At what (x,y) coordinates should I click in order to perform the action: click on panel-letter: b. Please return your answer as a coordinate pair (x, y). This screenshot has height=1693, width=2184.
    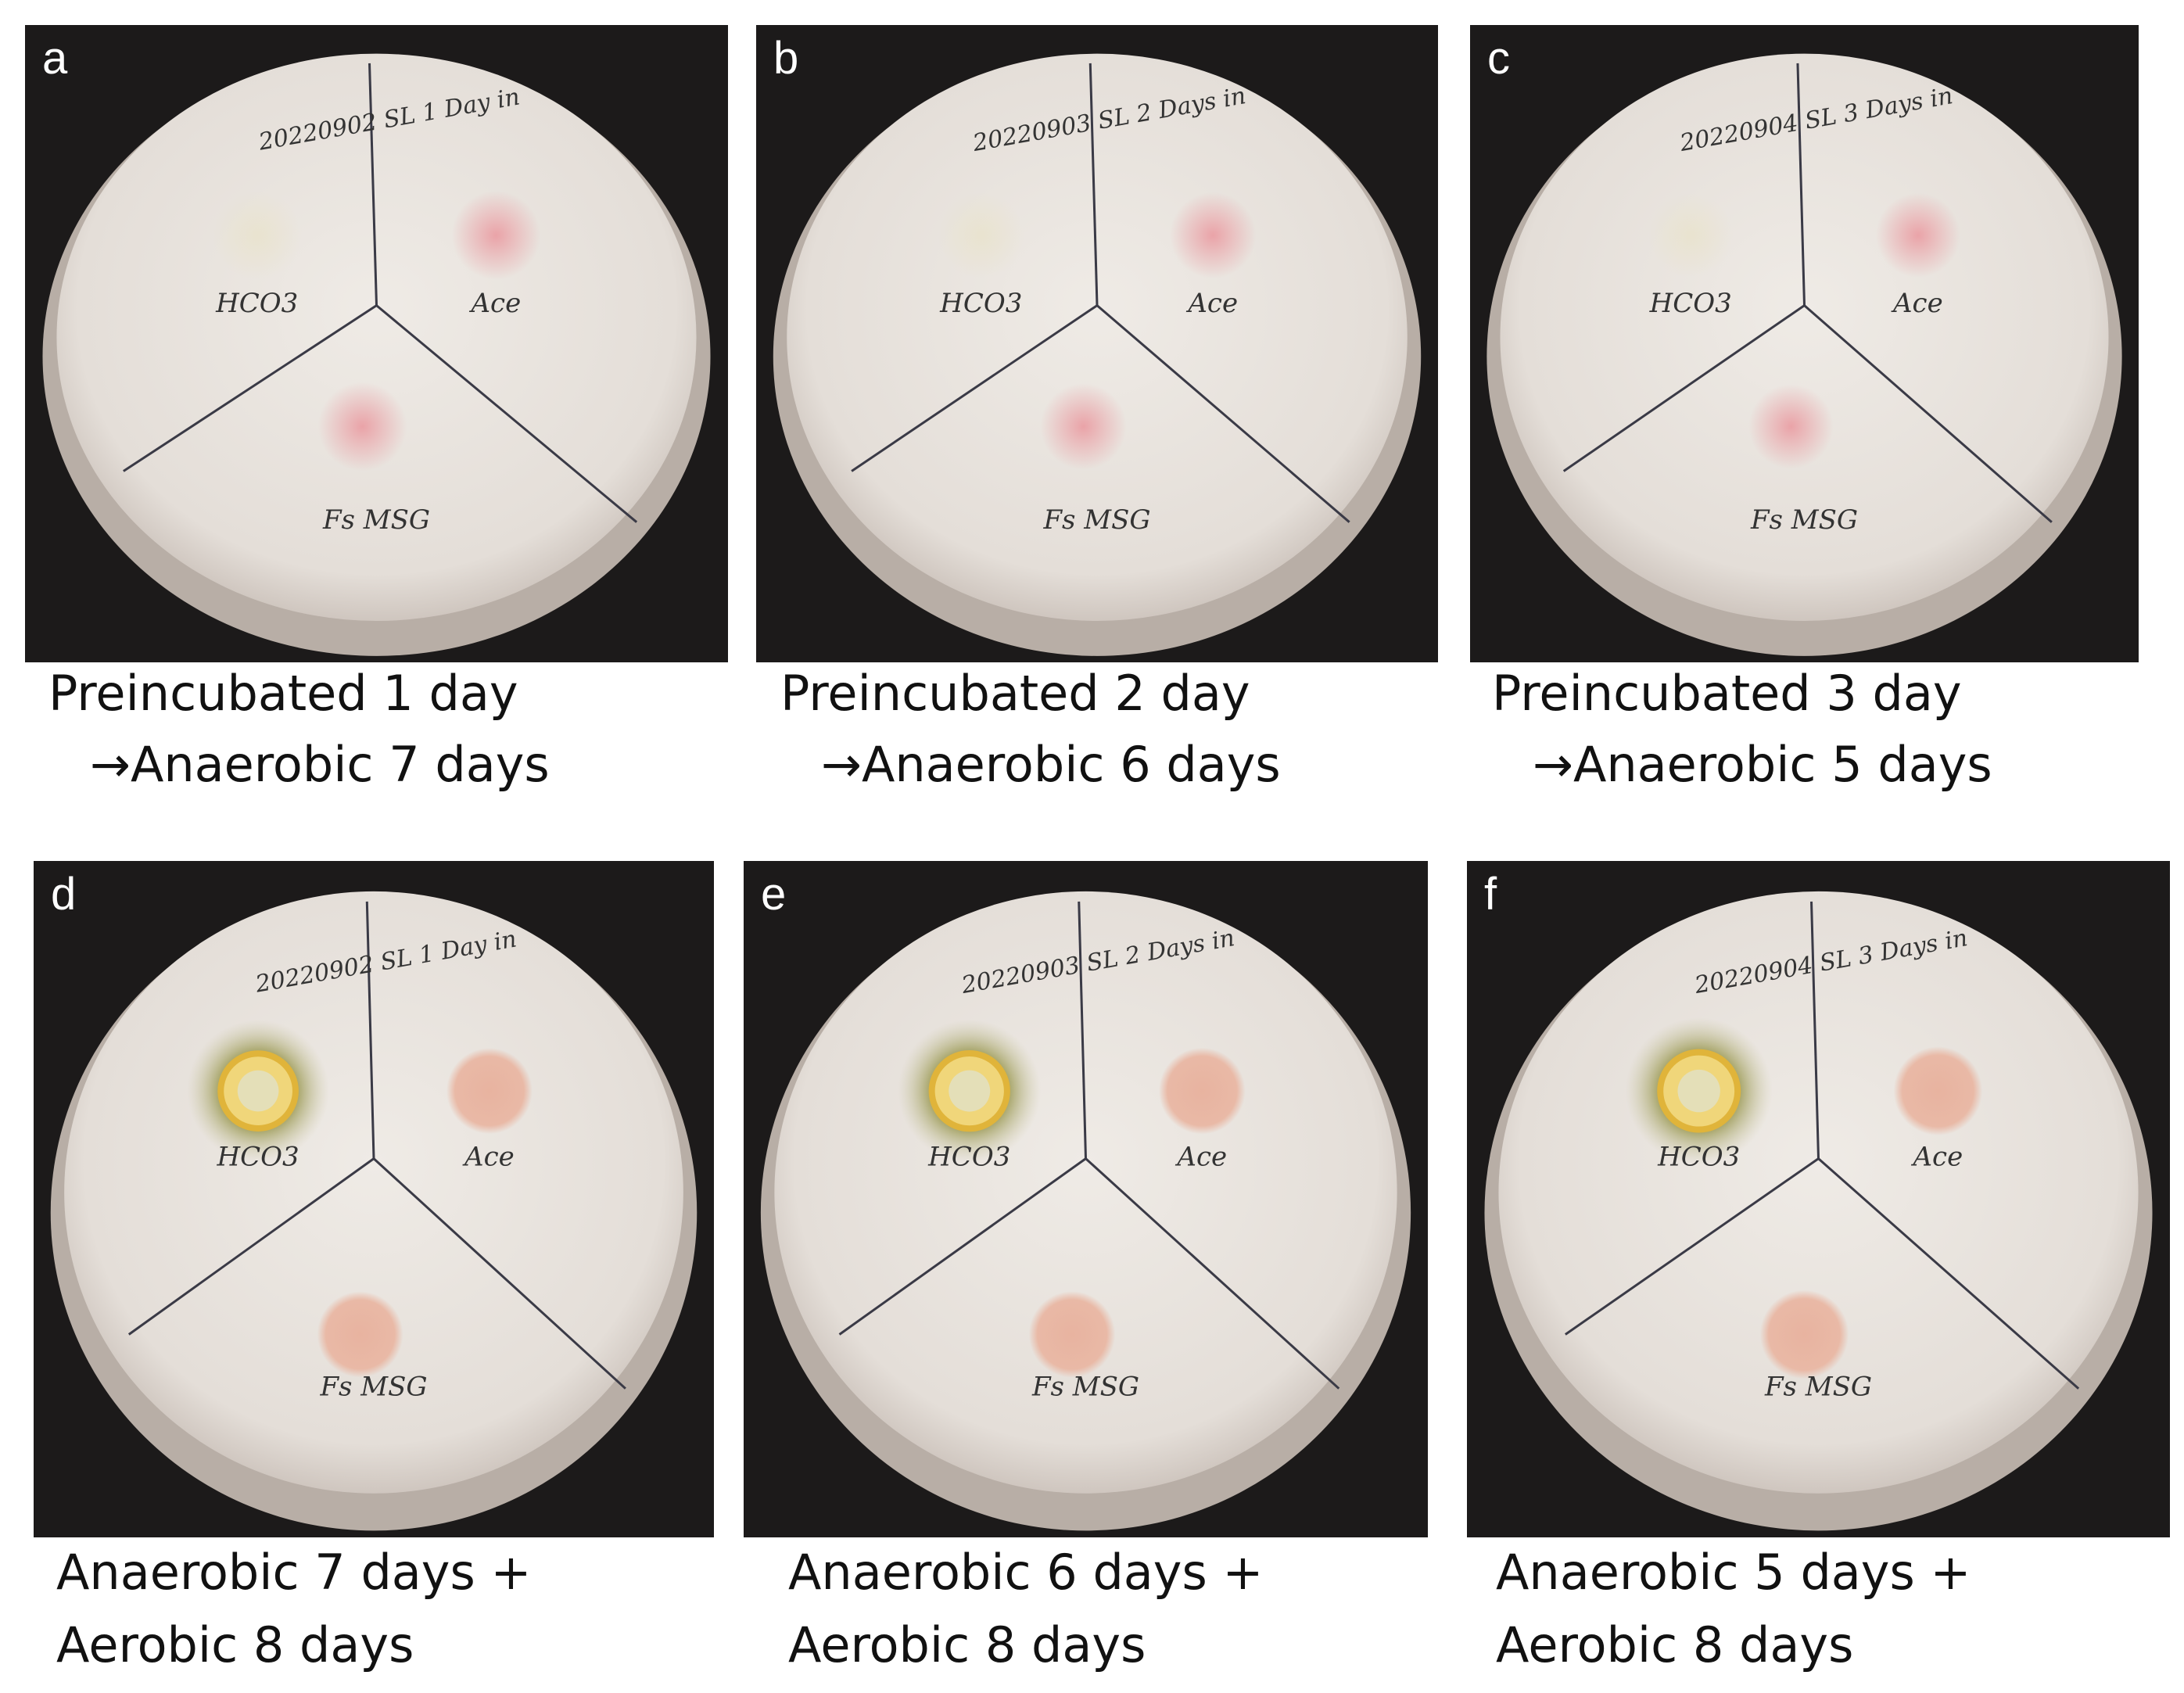
    Looking at the image, I should click on (785, 58).